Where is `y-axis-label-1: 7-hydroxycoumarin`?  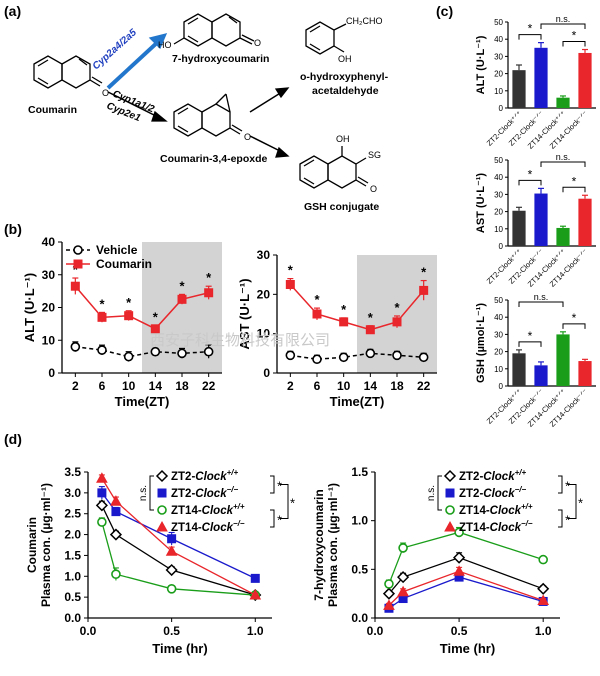 y-axis-label-1: 7-hydroxycoumarin is located at coordinates (319, 544).